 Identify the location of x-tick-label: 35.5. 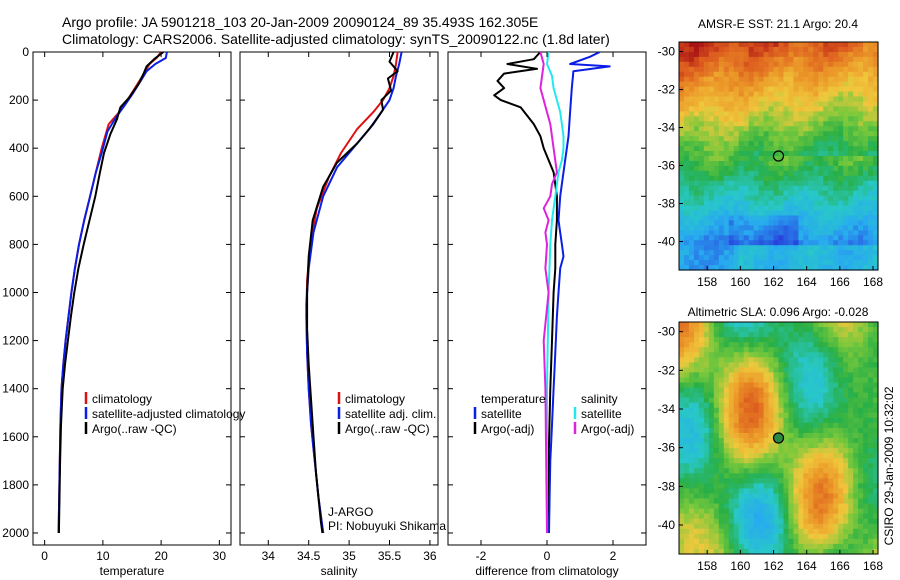
(390, 556).